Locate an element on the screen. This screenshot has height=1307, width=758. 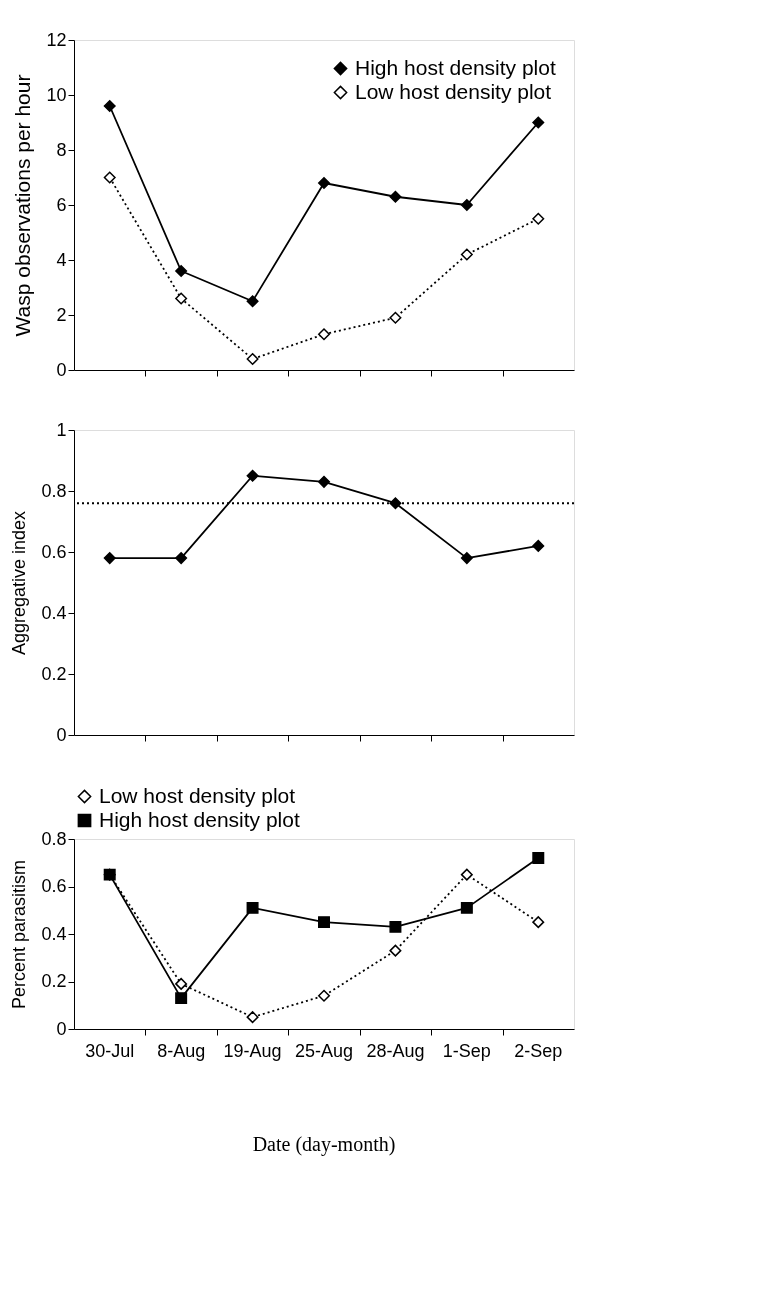
y-axis-title: Percent parasitism is located at coordinates (19, 934).